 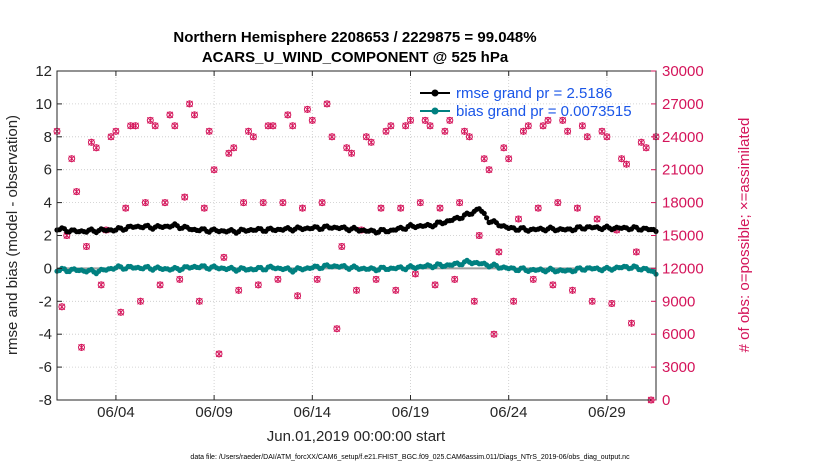 I want to click on y-tick-label: 4, so click(x=48, y=203).